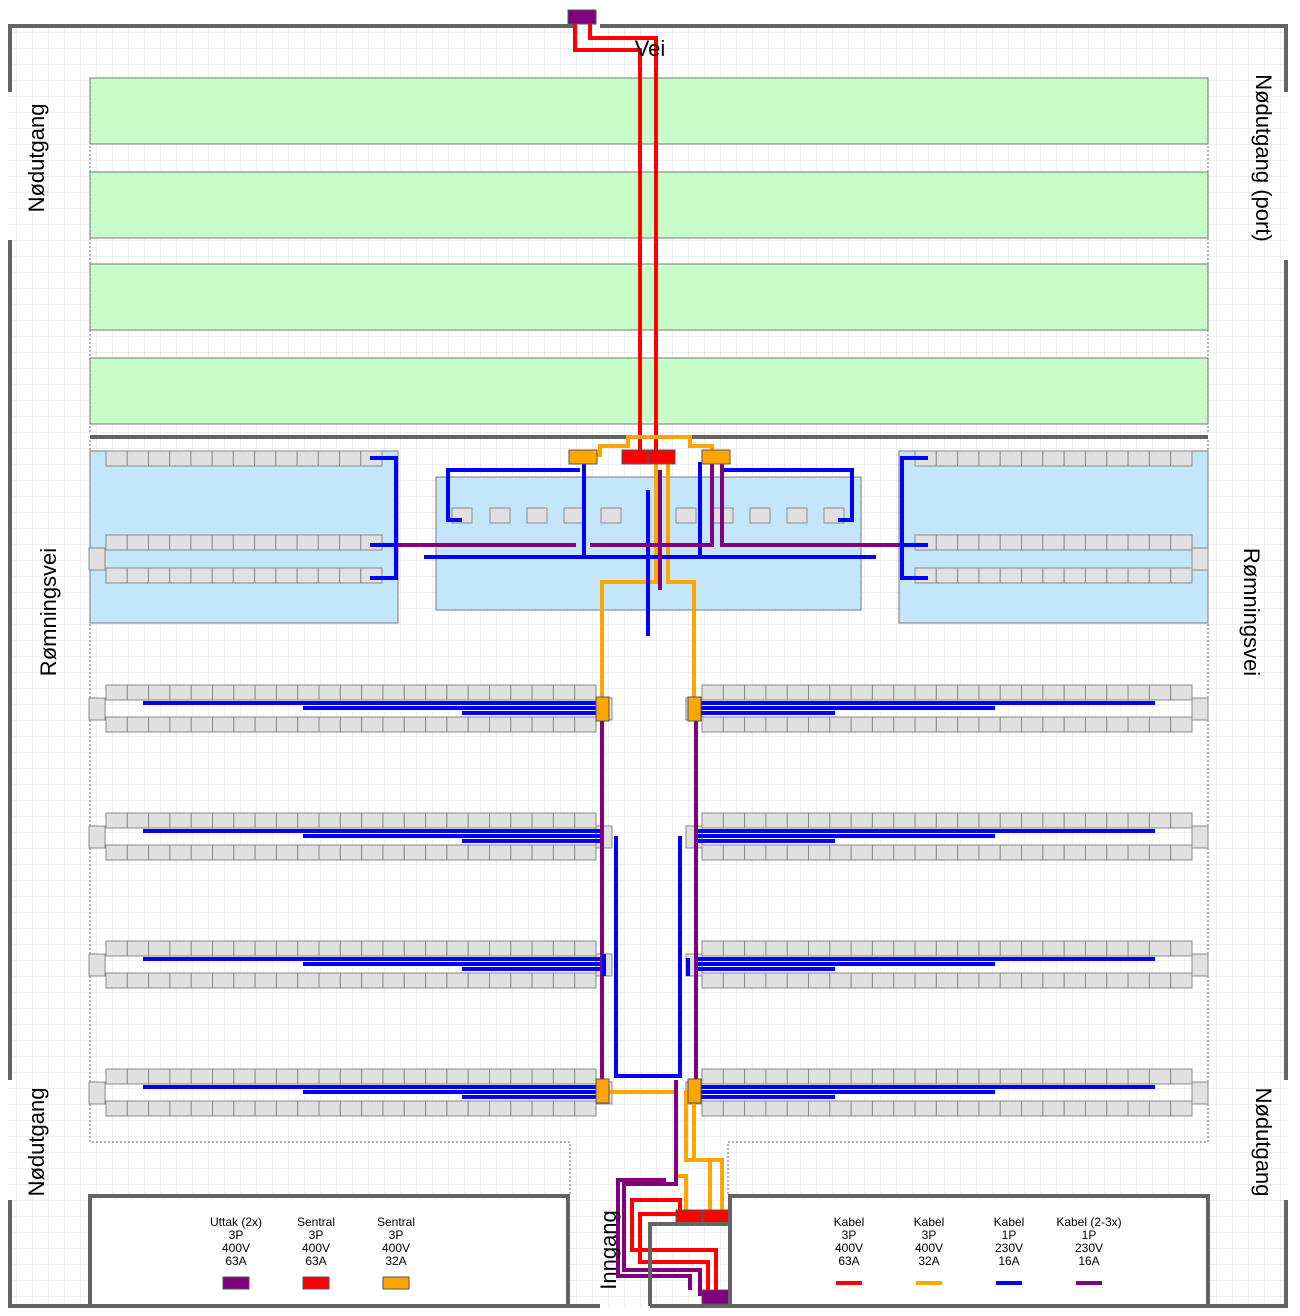 The image size is (1300, 1316). I want to click on cable-16a, so click(648, 957).